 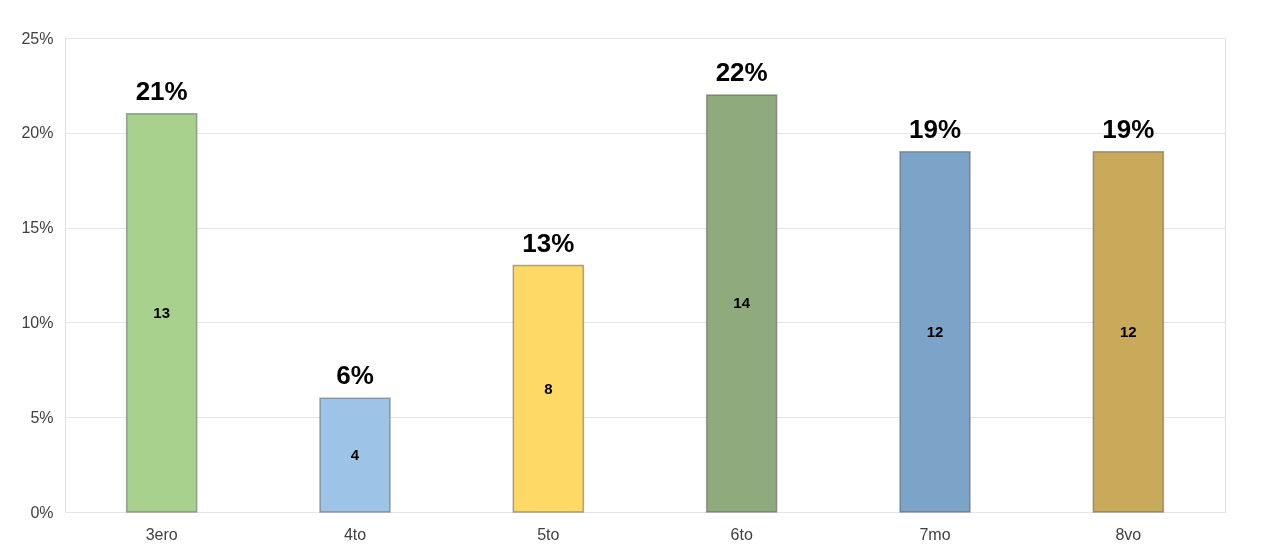 I want to click on annotation: 13, so click(x=162, y=312).